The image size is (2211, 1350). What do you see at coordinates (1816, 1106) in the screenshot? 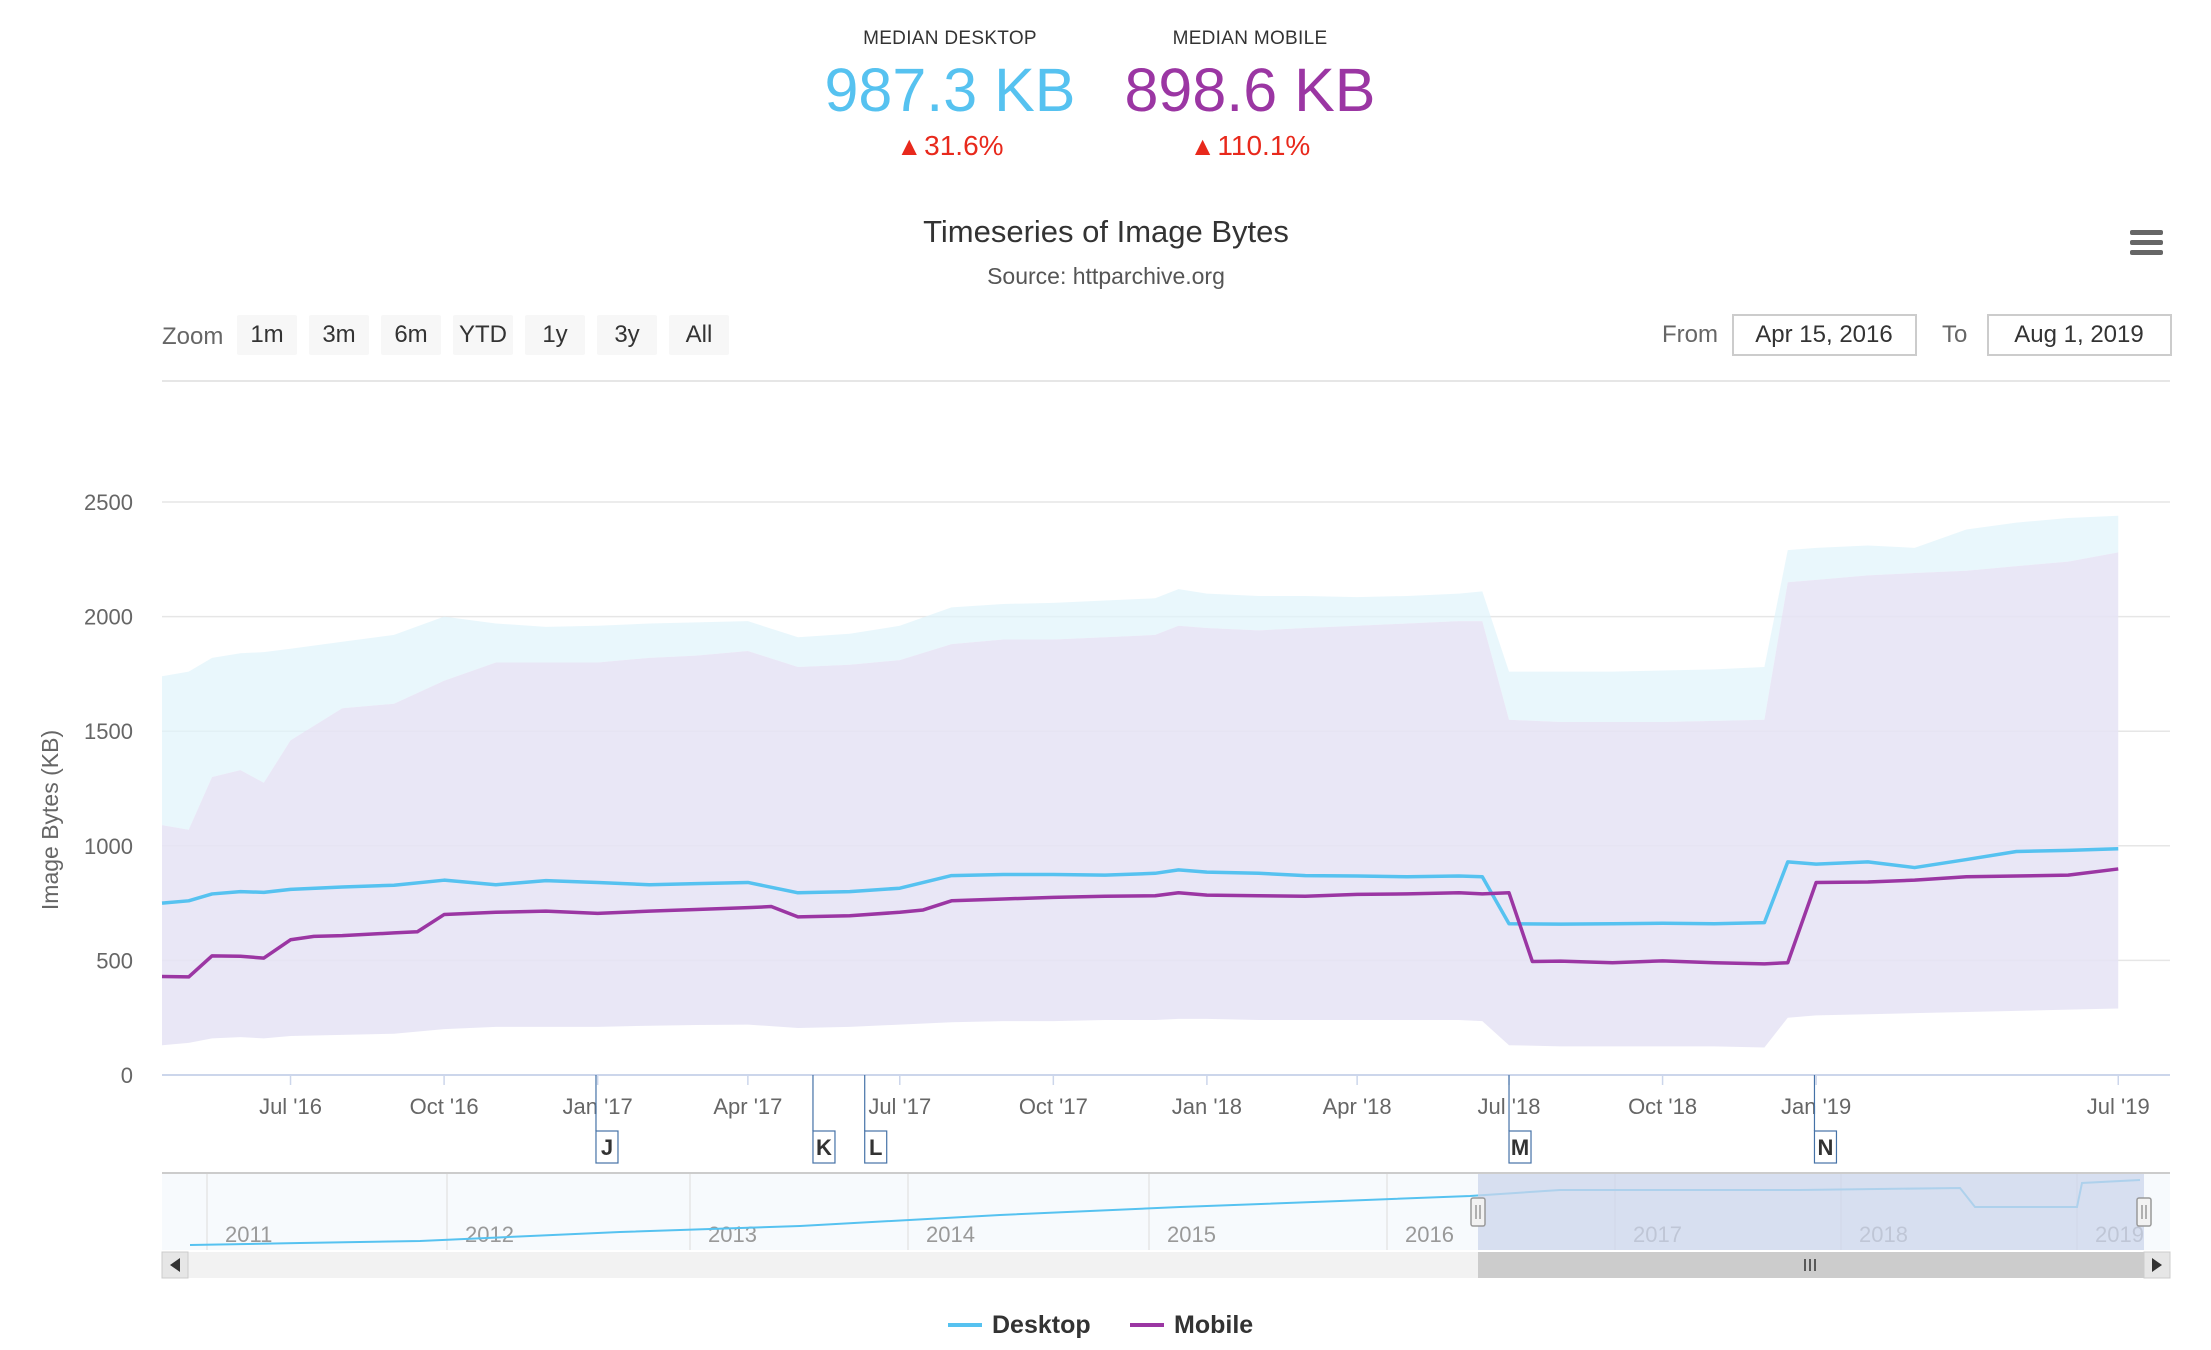
I see `x-tick-label: Jan '19` at bounding box center [1816, 1106].